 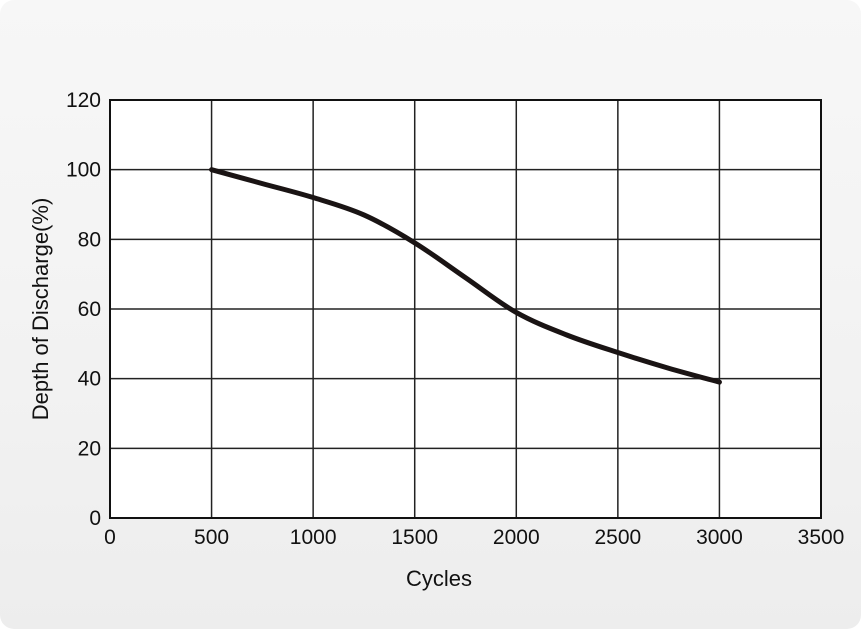 I want to click on x-tick-label: 3000, so click(x=719, y=537).